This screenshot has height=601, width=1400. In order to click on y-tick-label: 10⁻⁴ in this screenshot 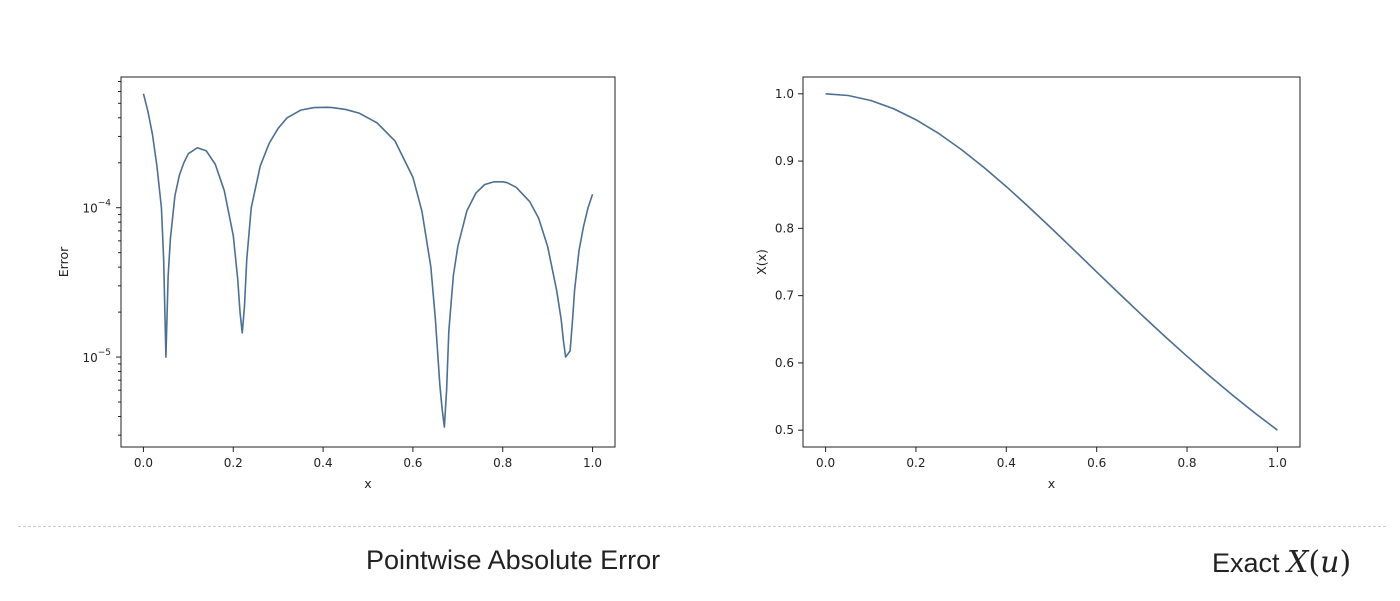, I will do `click(96, 207)`.